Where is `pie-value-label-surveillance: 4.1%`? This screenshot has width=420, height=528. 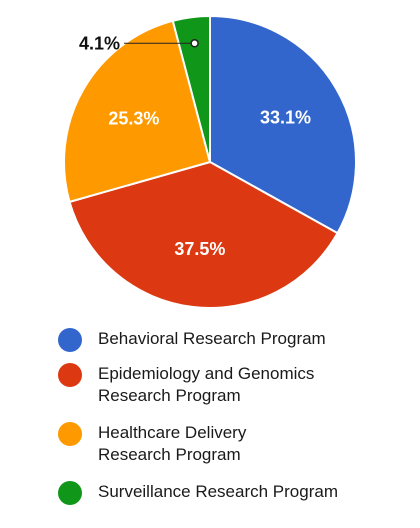
pie-value-label-surveillance: 4.1% is located at coordinates (99, 43).